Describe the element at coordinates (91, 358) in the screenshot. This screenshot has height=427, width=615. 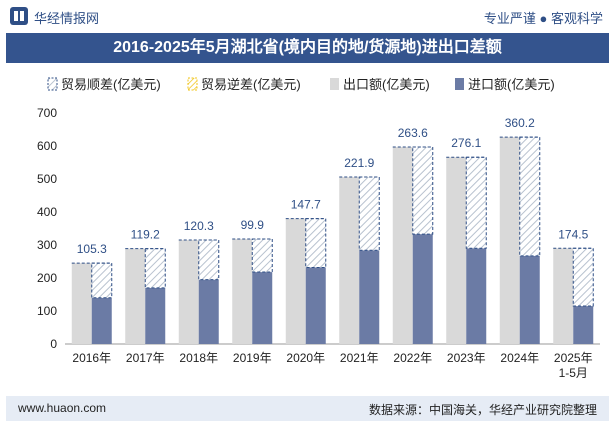
I see `x-tick-label: 2016年` at that location.